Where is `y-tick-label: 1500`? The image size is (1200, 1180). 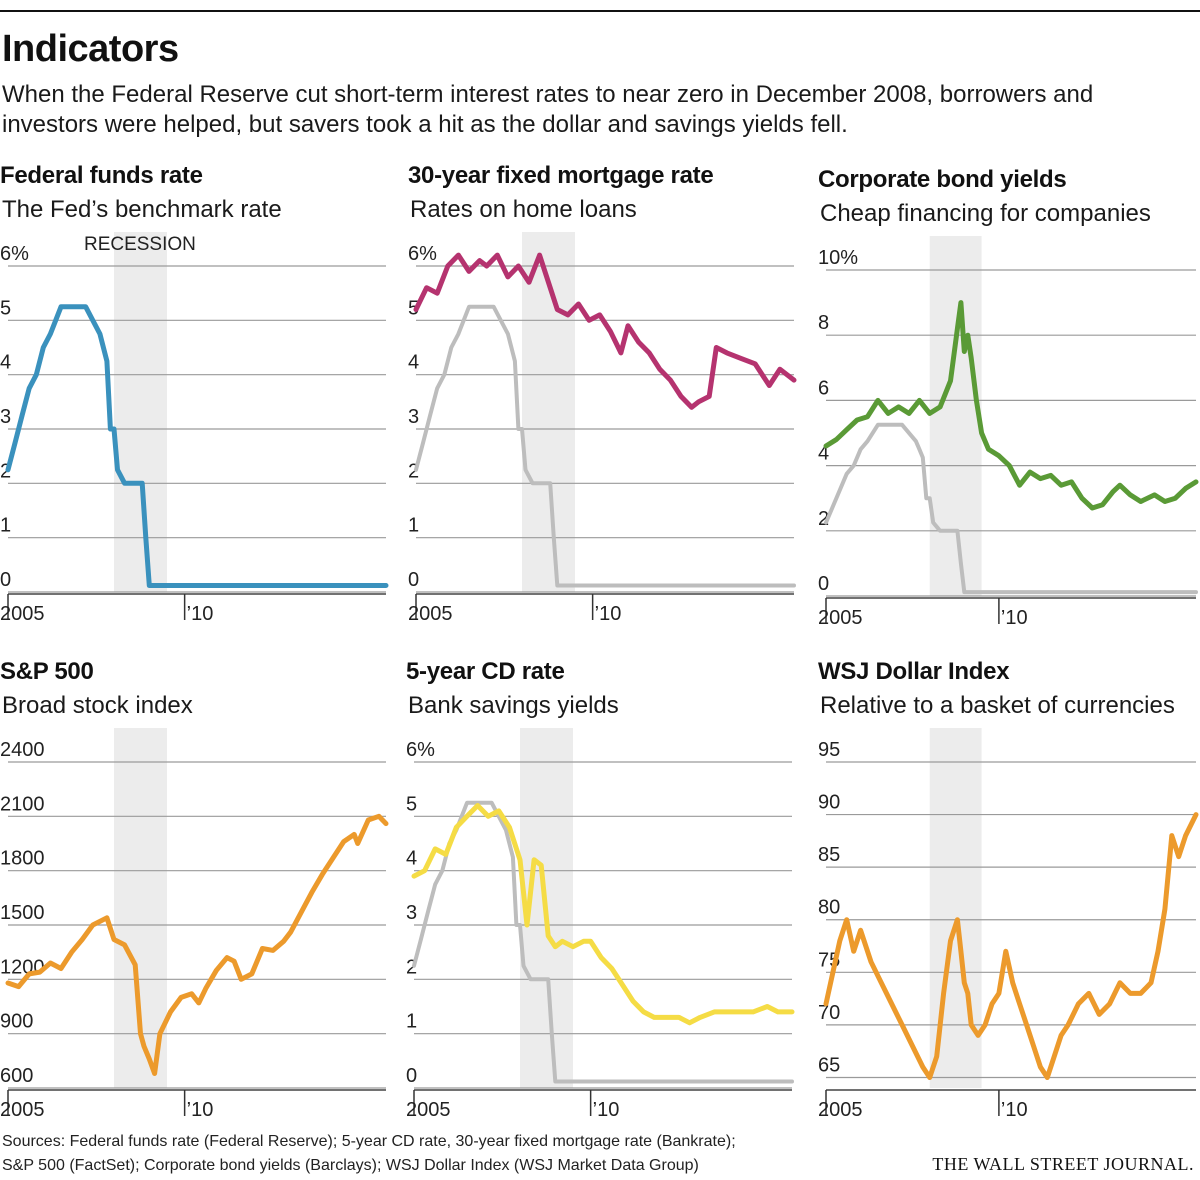 y-tick-label: 1500 is located at coordinates (22, 913).